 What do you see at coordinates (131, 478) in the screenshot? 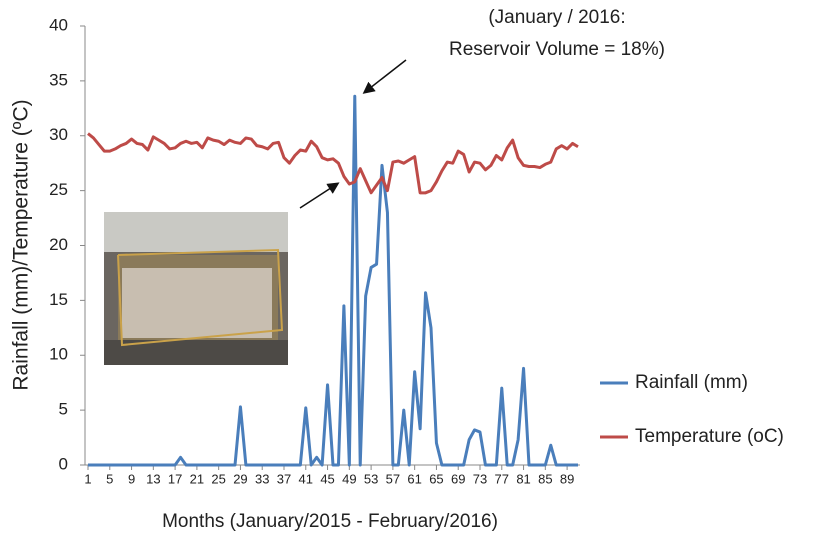
I see `x-tick-label: 9` at bounding box center [131, 478].